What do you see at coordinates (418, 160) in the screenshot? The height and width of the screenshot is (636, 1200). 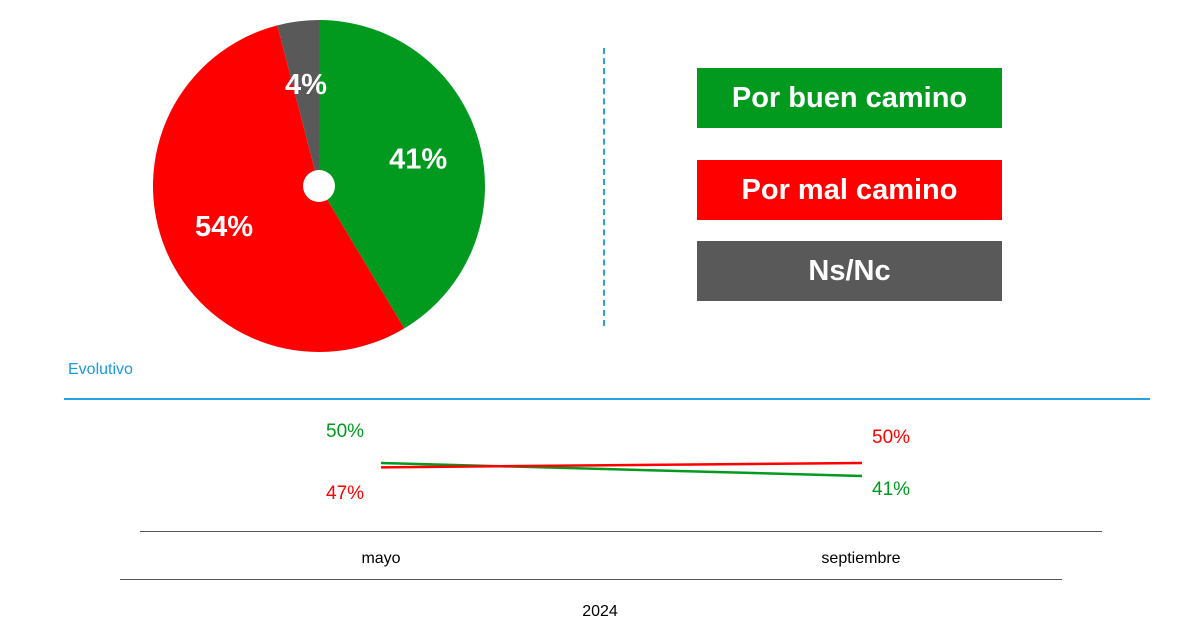 I see `pie-label-0: 41%` at bounding box center [418, 160].